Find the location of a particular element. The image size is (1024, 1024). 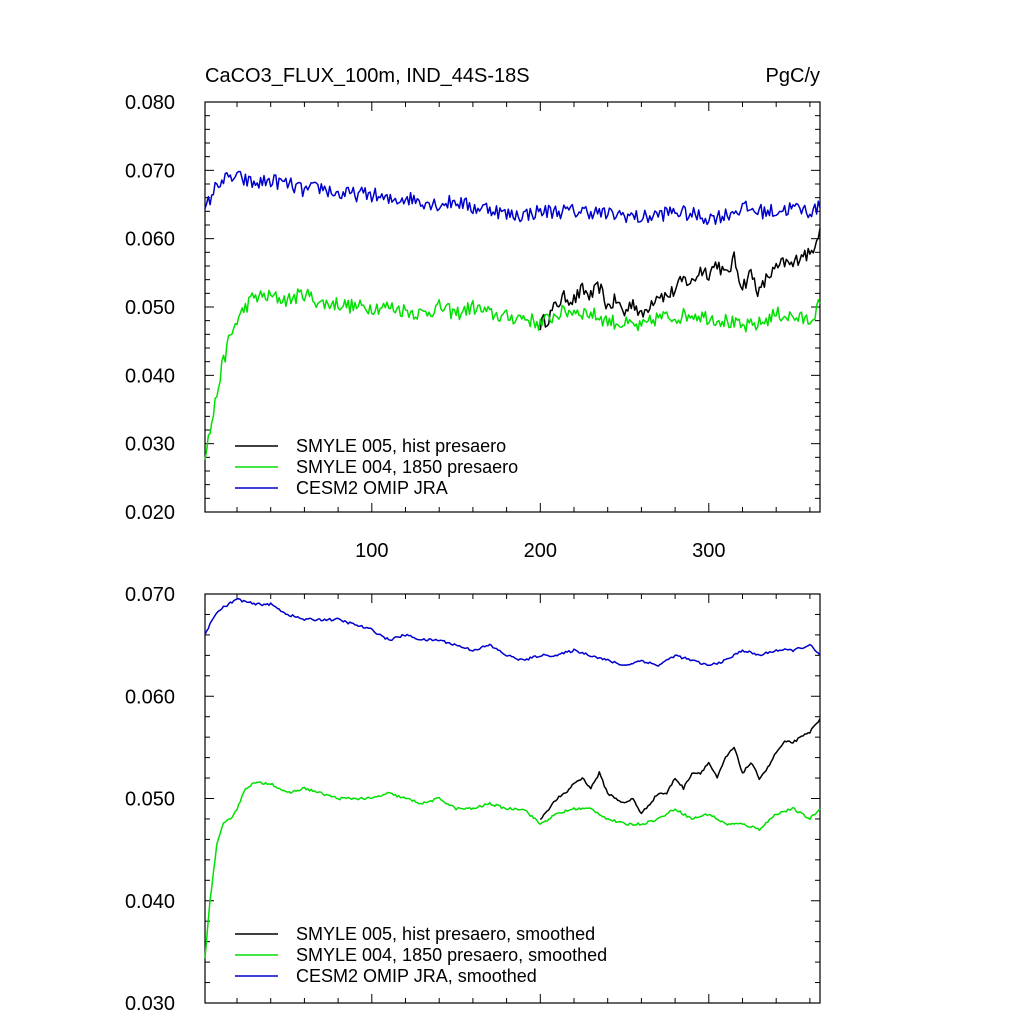

y-tick-label: 0.020 is located at coordinates (150, 513).